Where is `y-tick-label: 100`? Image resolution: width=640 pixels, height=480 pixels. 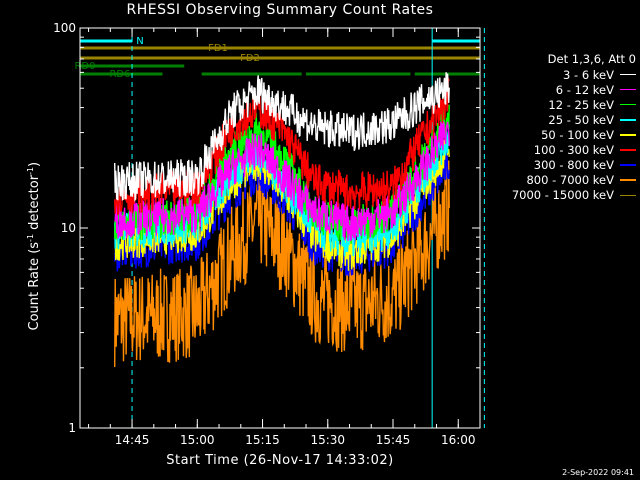
y-tick-label: 100 is located at coordinates (64, 28).